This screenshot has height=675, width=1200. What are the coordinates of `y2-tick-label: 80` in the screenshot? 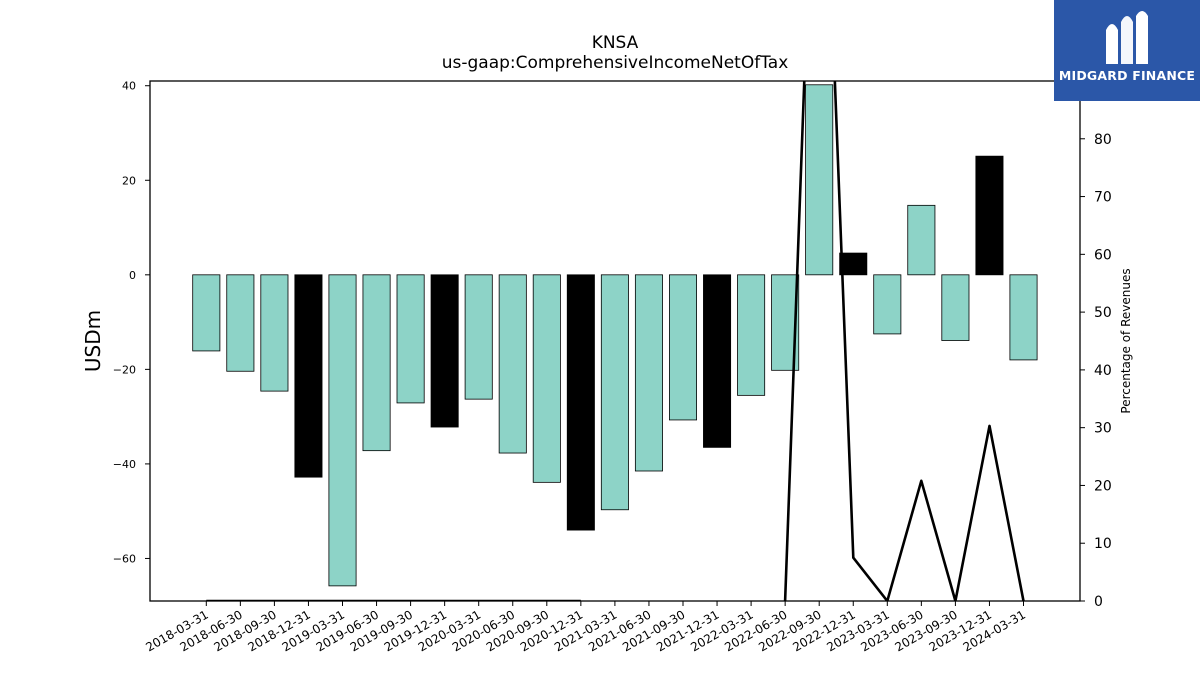 It's located at (1103, 140).